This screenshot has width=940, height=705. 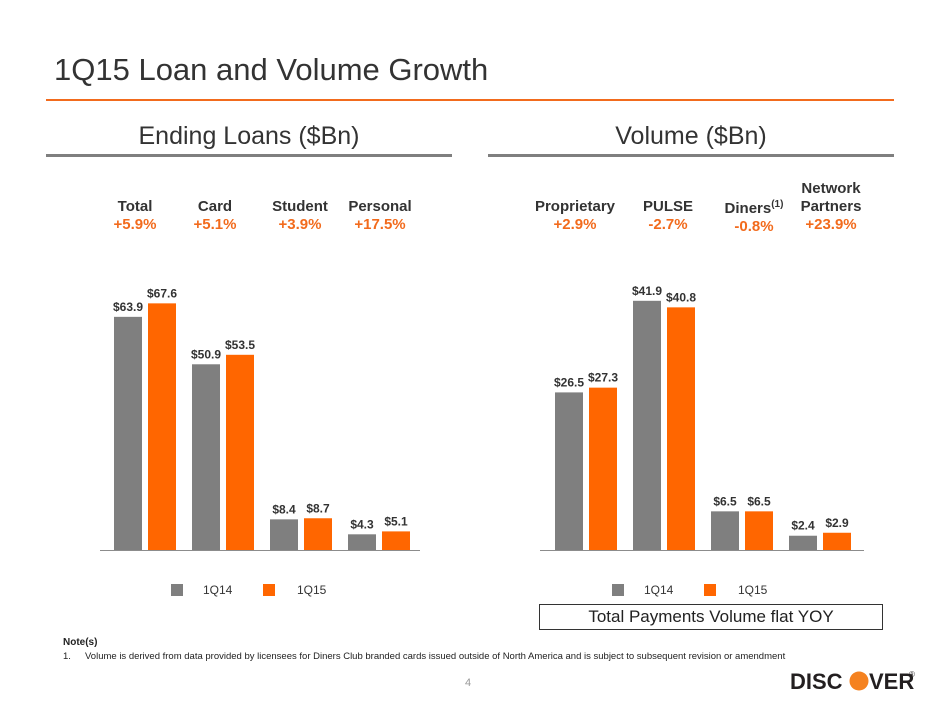 What do you see at coordinates (575, 224) in the screenshot?
I see `cat-growth: +2.9%` at bounding box center [575, 224].